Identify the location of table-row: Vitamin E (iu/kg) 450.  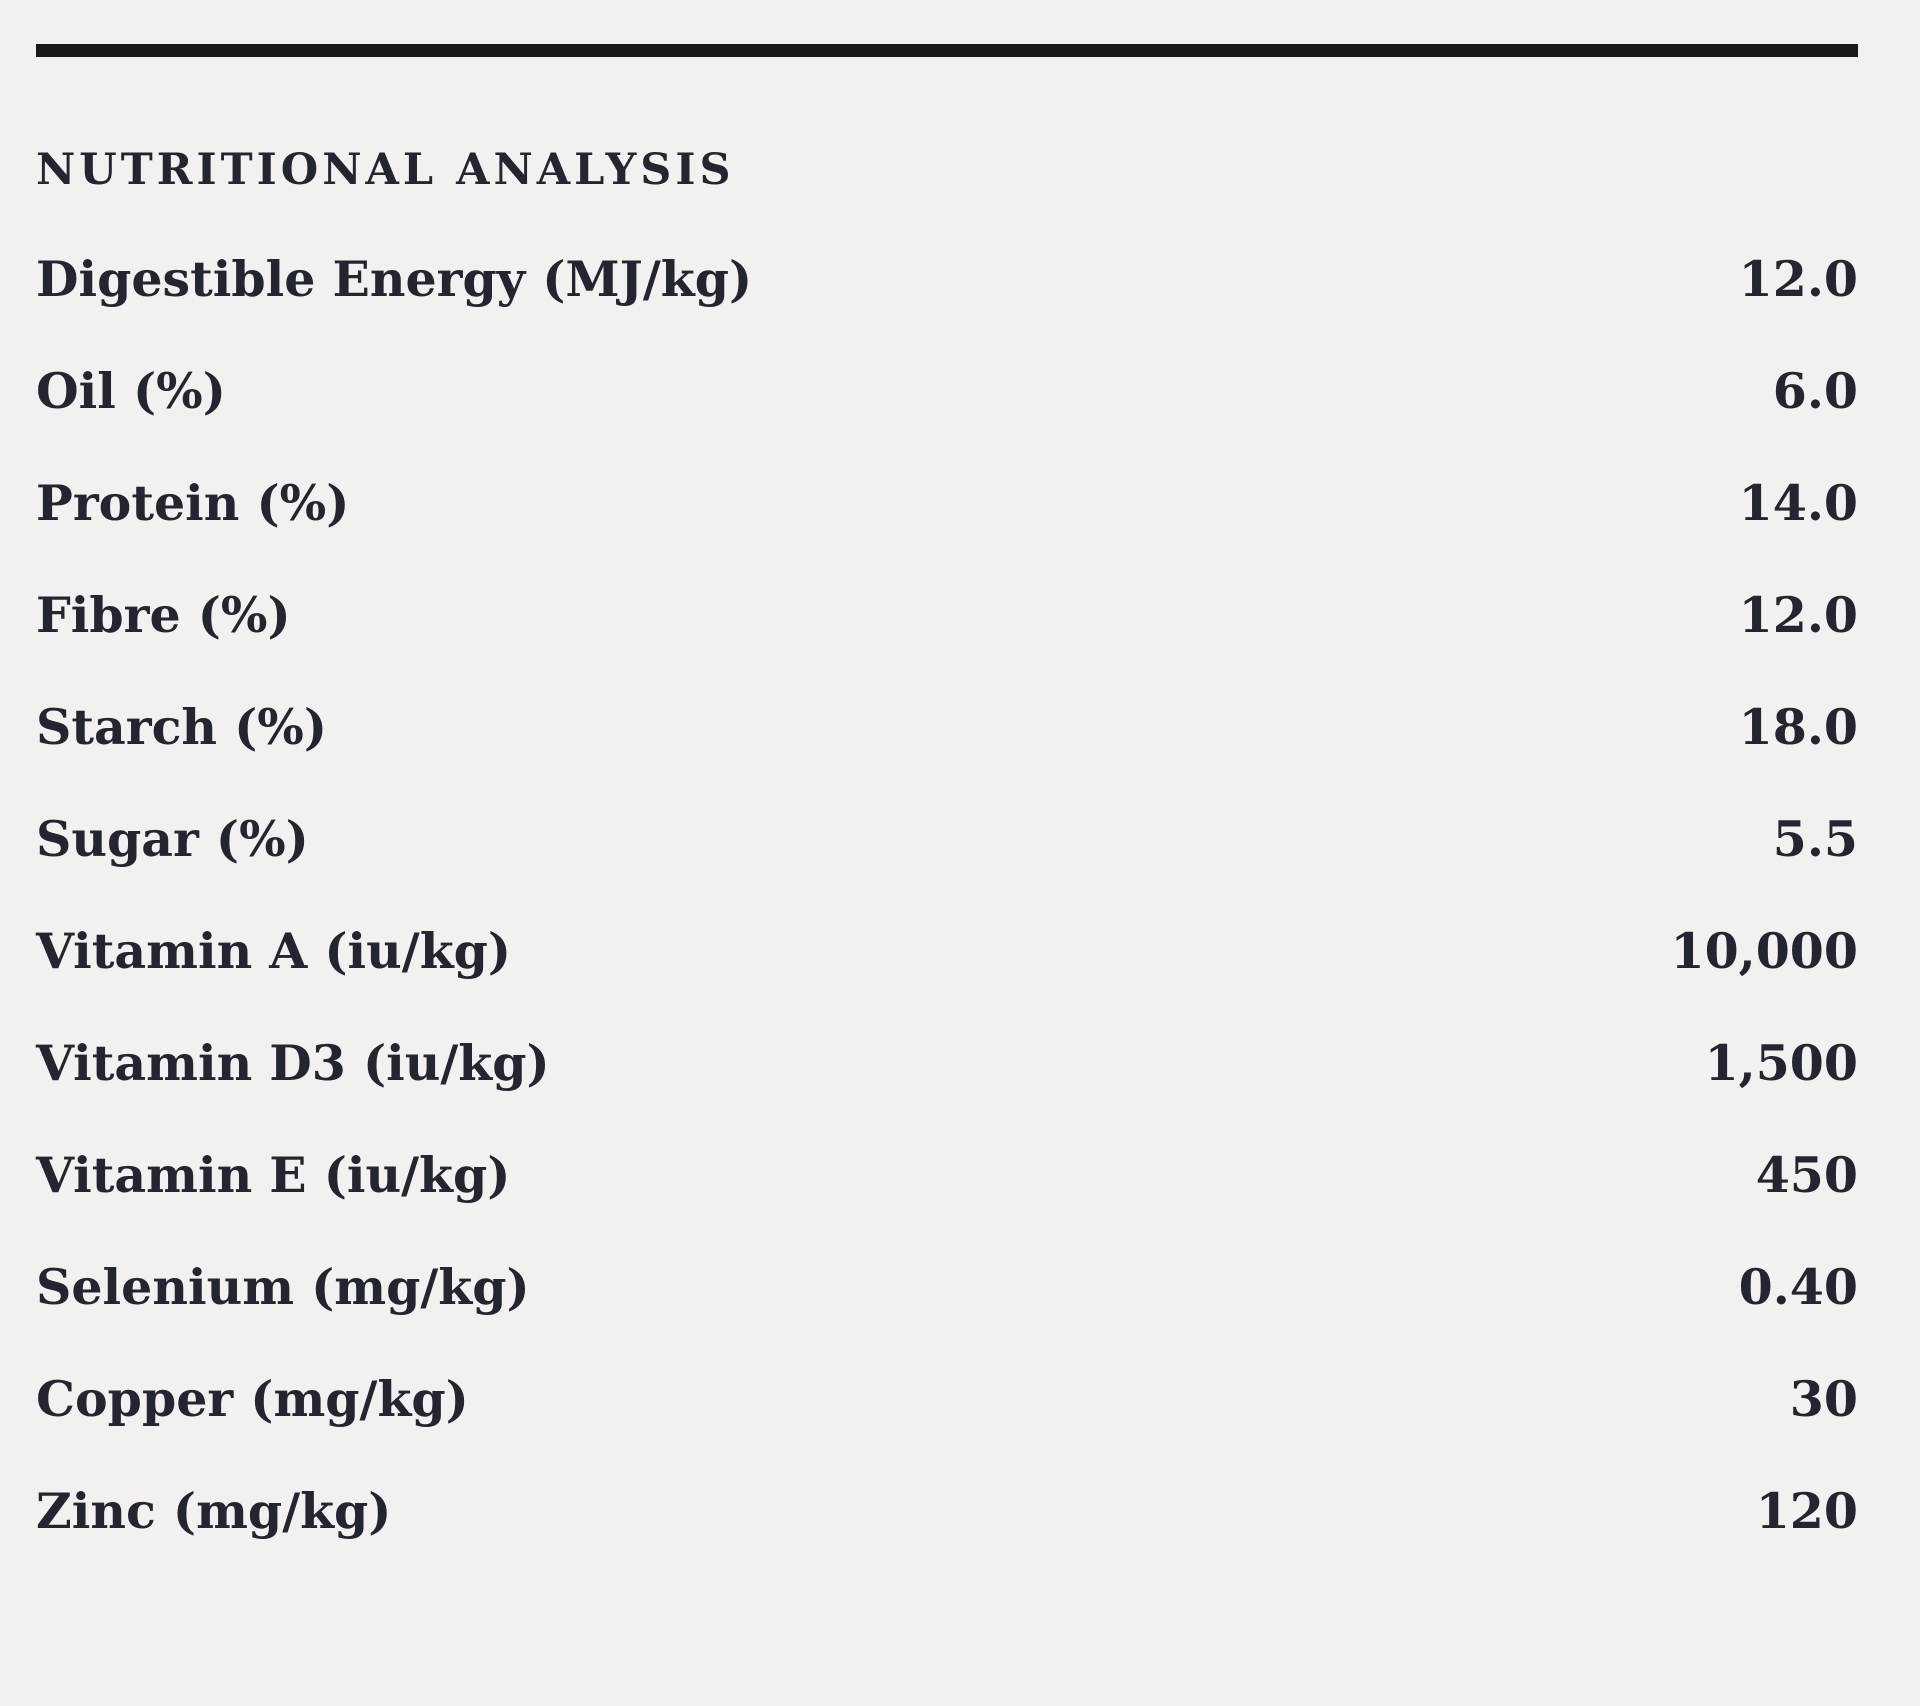
(947, 1175).